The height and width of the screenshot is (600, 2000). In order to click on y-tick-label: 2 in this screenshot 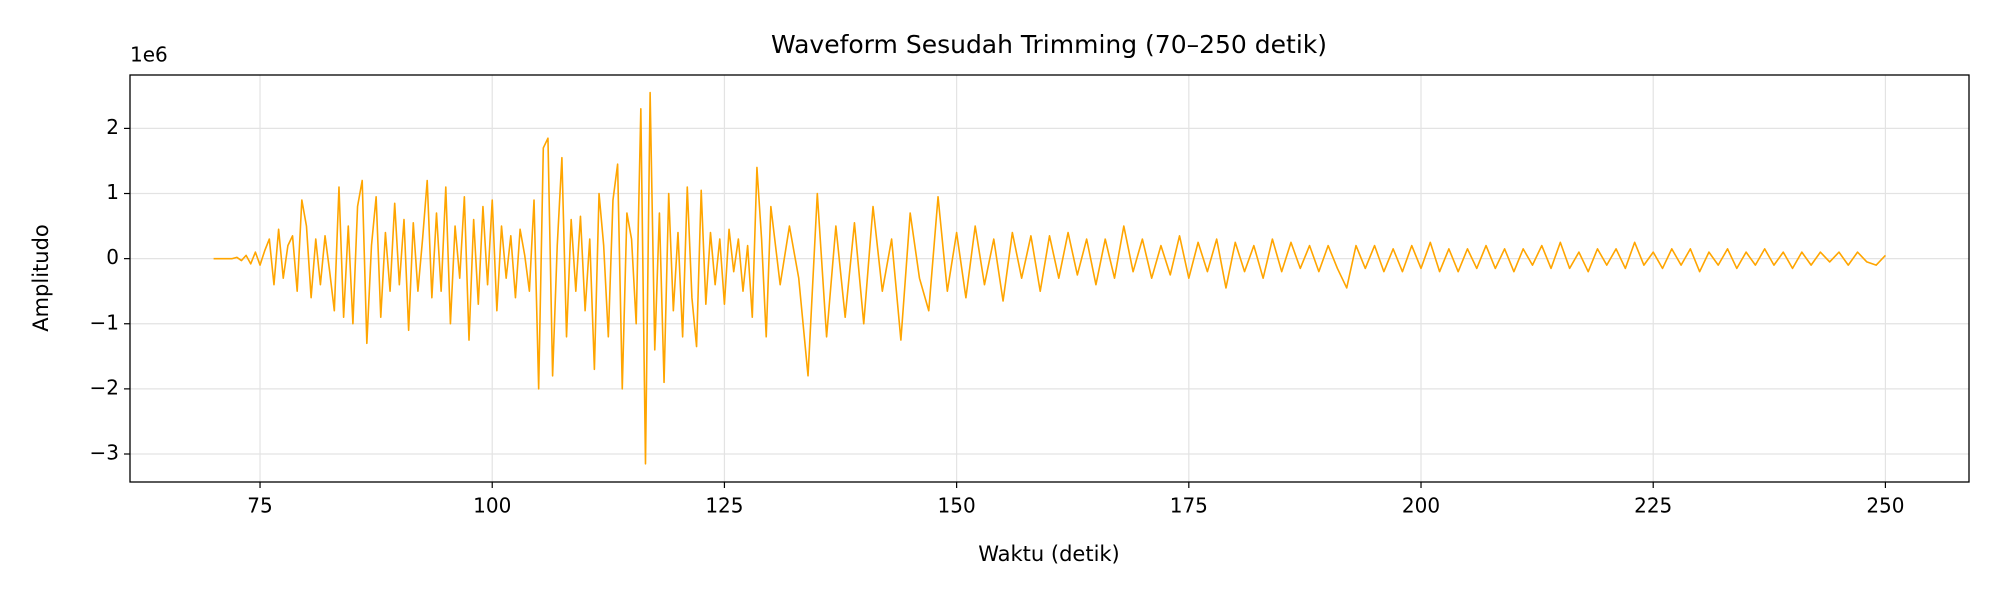, I will do `click(112, 127)`.